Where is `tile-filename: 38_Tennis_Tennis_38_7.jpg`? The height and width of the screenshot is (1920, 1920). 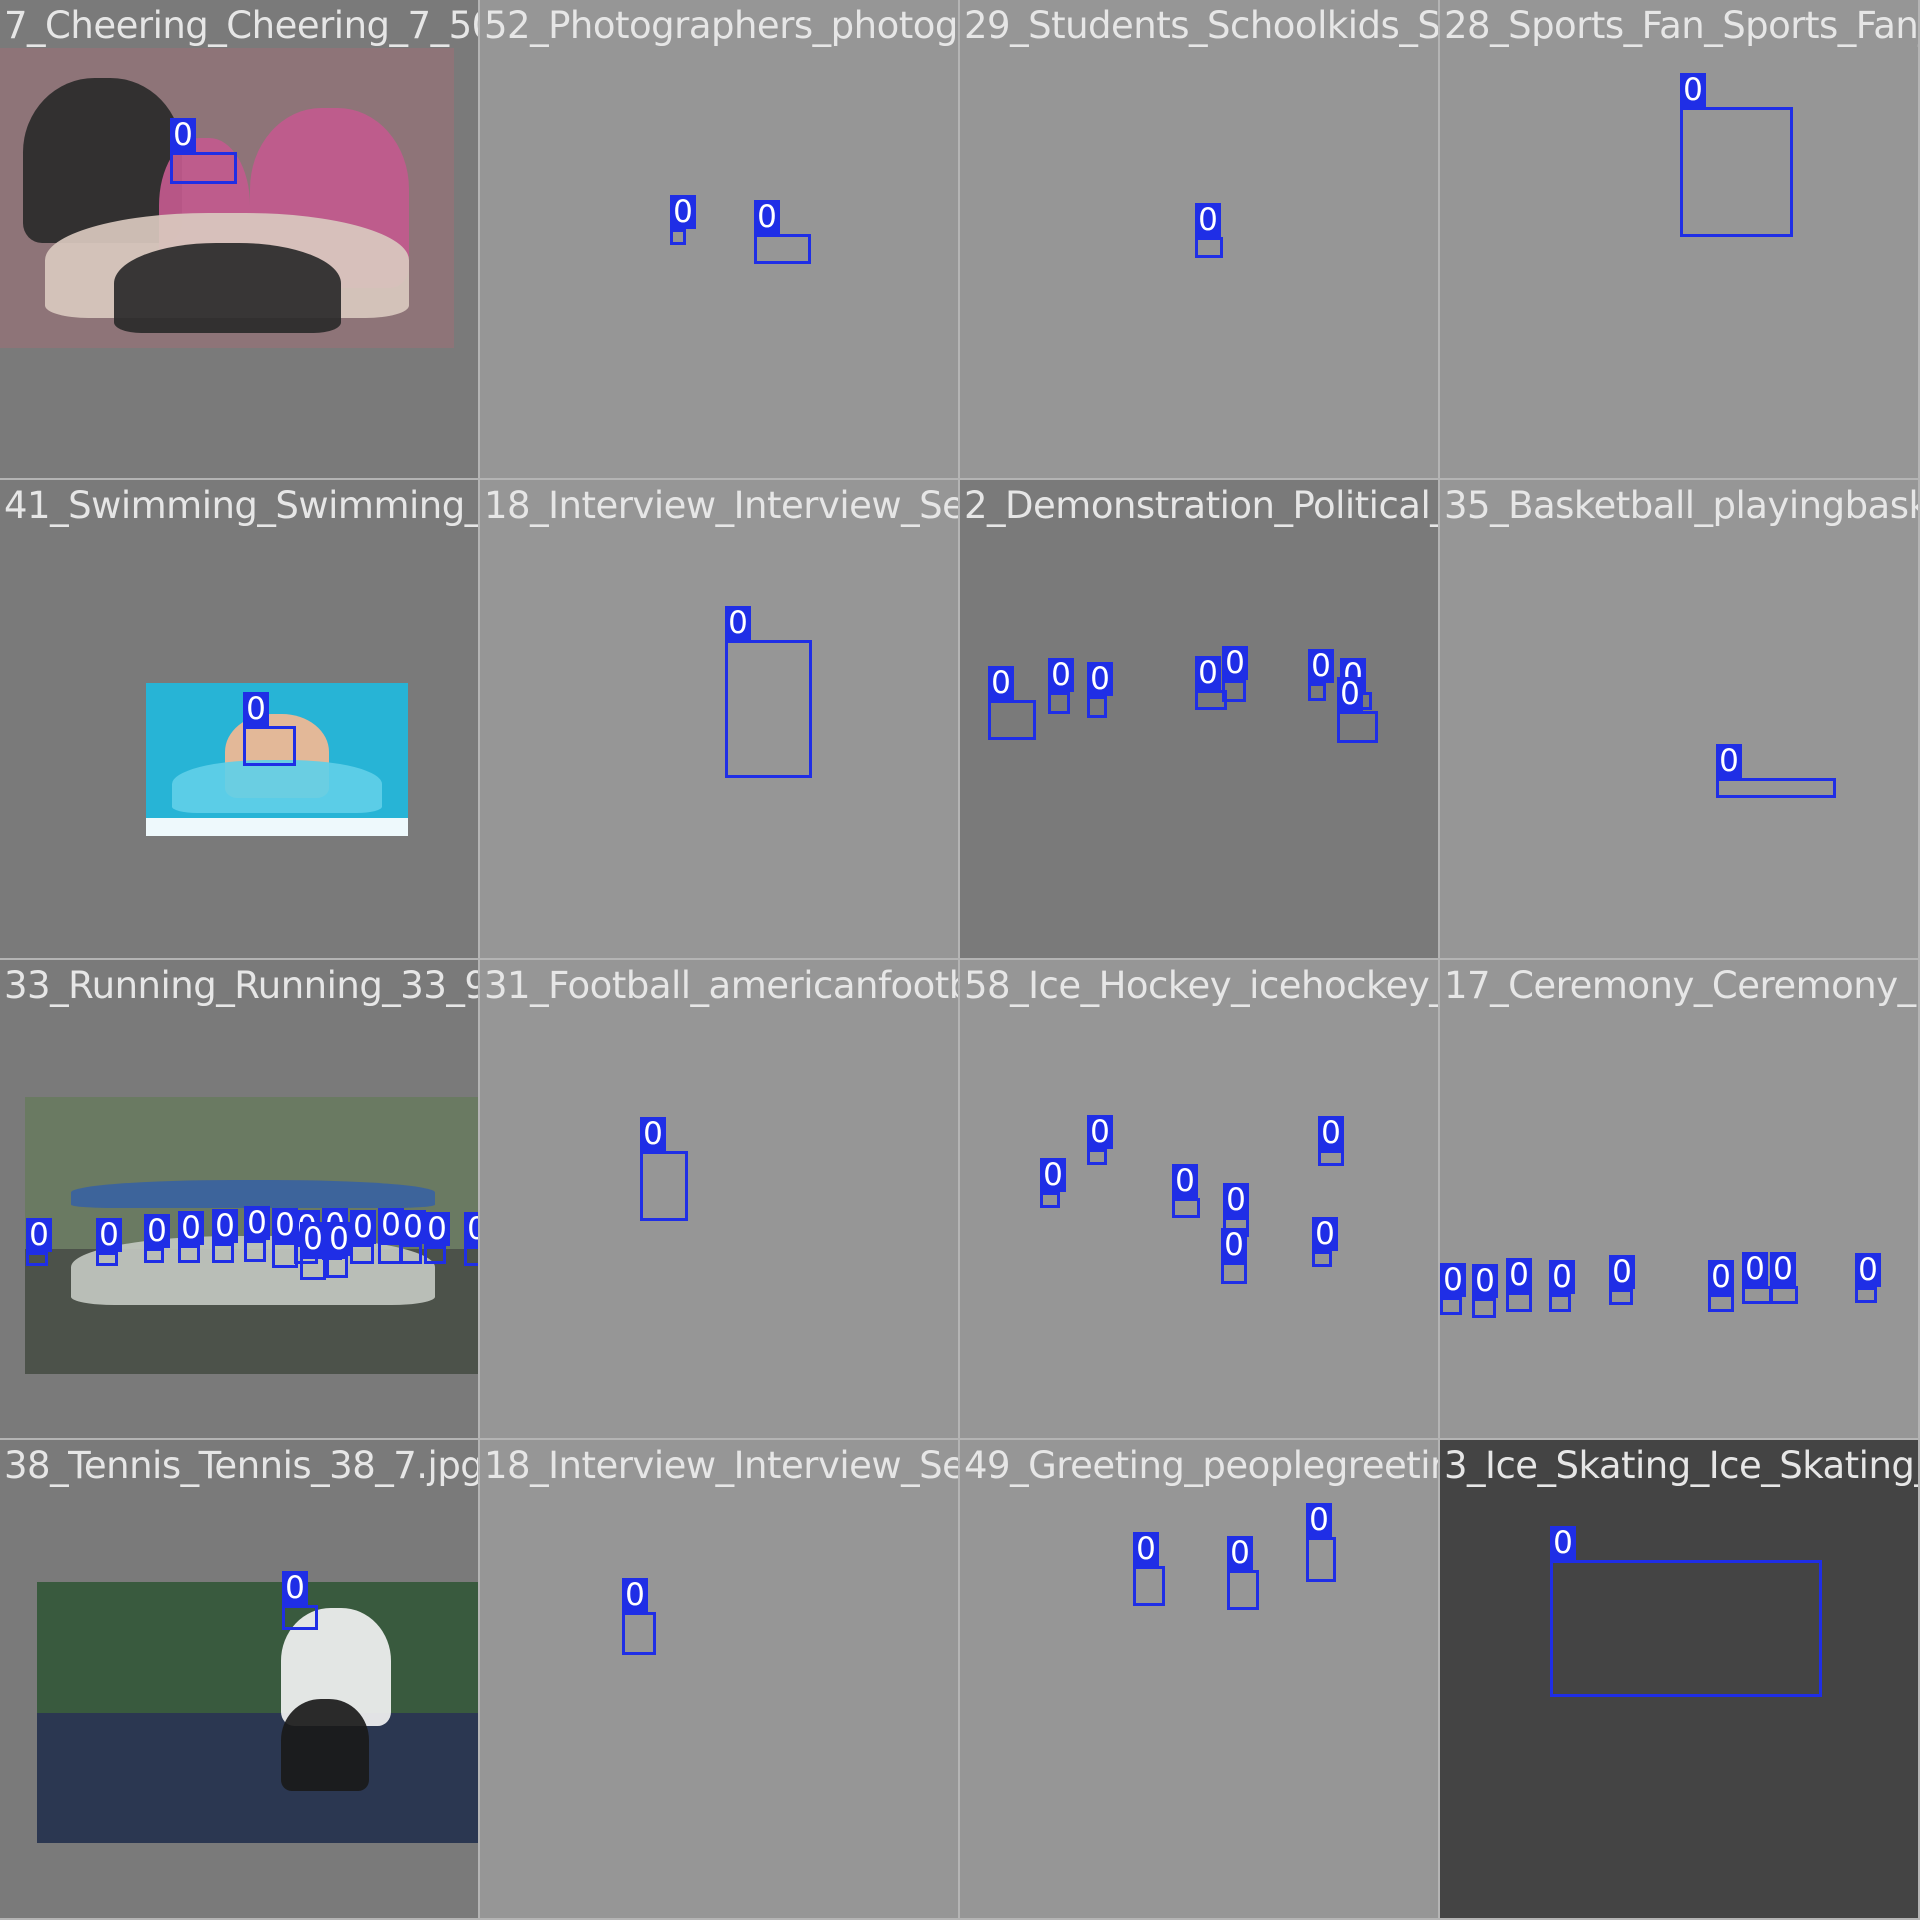 tile-filename: 38_Tennis_Tennis_38_7.jpg is located at coordinates (242, 1465).